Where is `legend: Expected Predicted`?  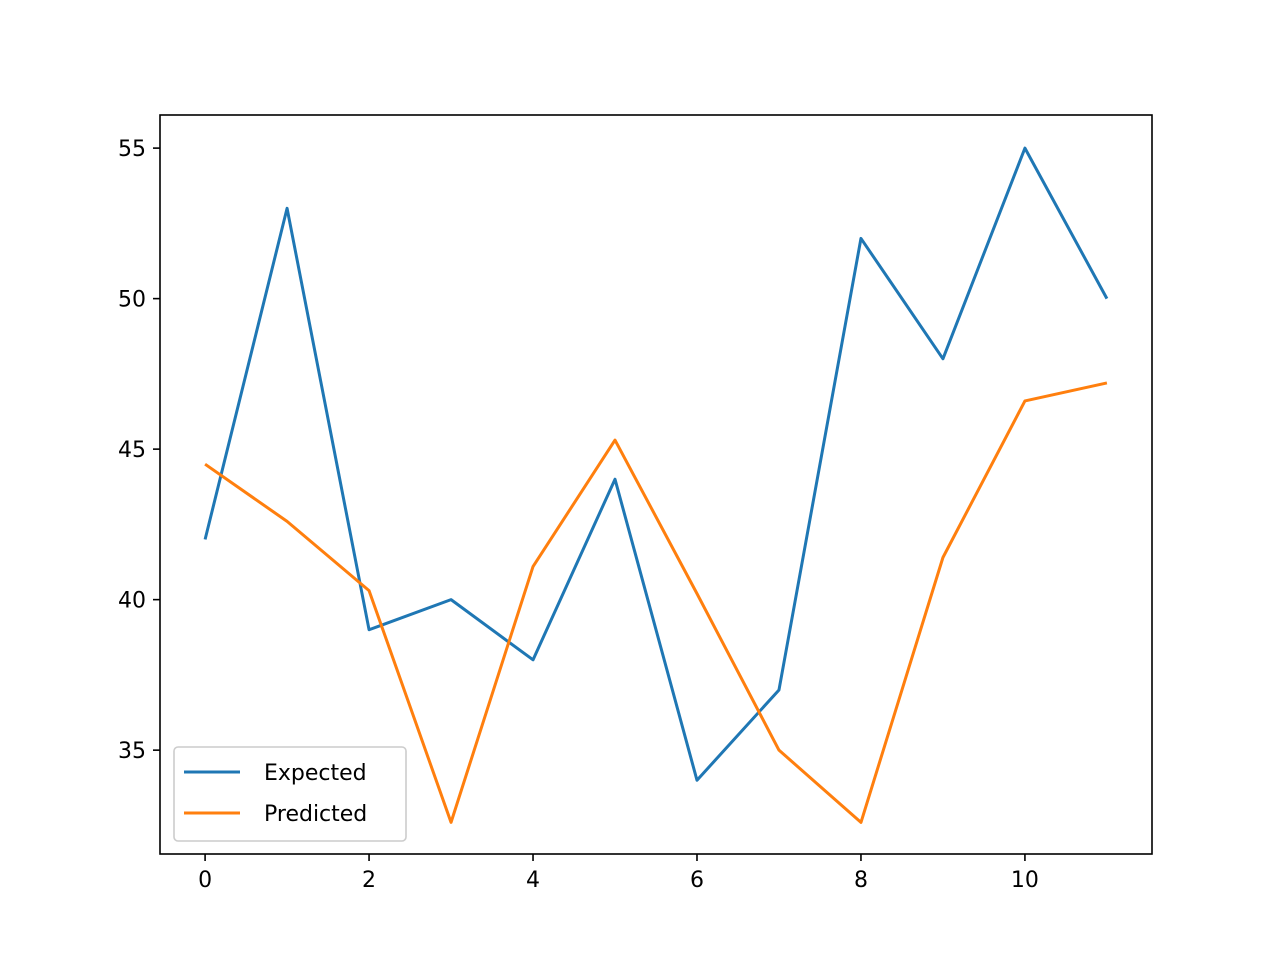 legend: Expected Predicted is located at coordinates (290, 794).